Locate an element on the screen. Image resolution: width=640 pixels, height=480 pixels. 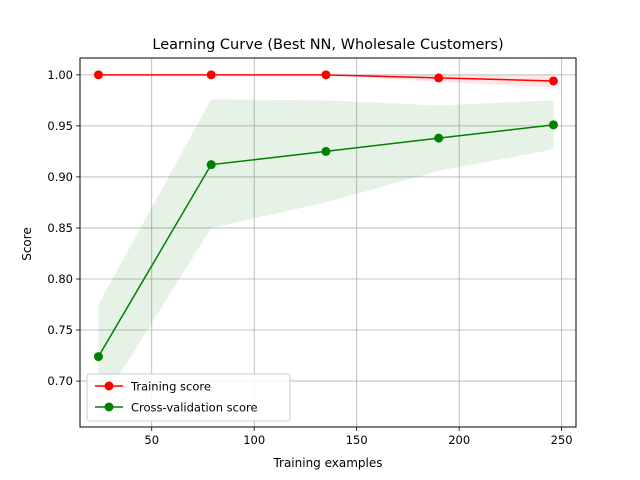
x-tick-label: 200 is located at coordinates (459, 440).